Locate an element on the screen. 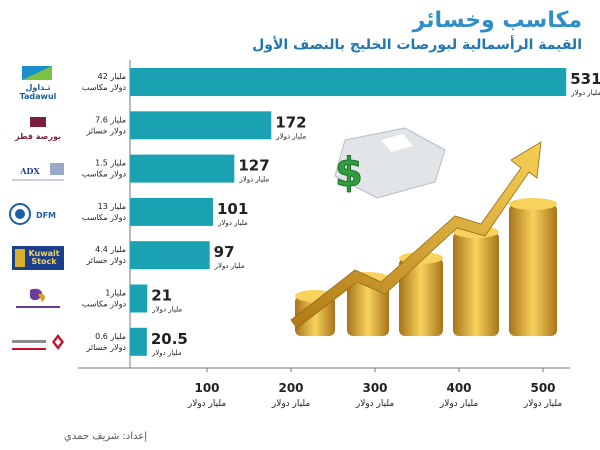  value-unit-label-1: مليار دولار is located at coordinates (290, 136).